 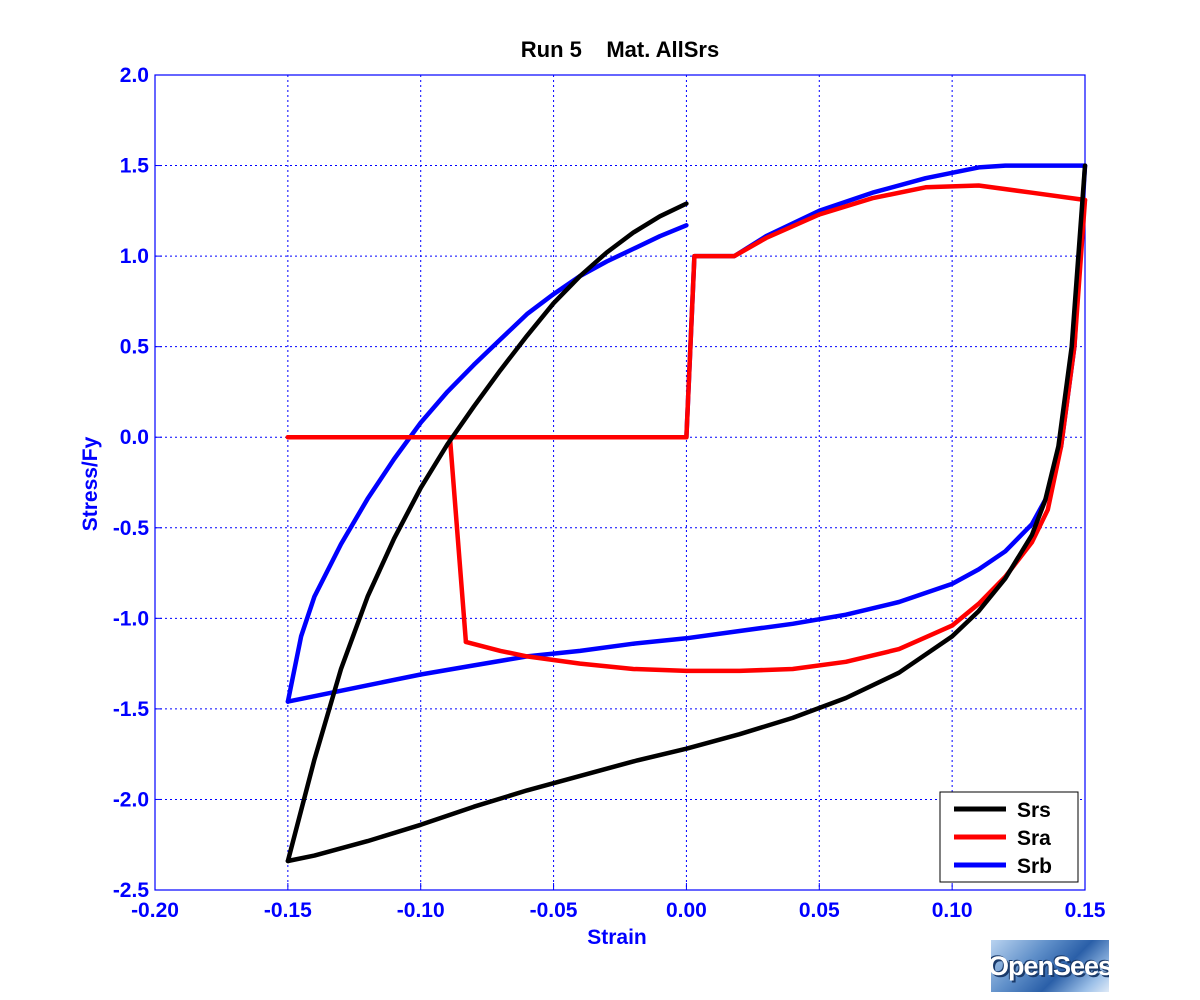 What do you see at coordinates (1034, 866) in the screenshot?
I see `legend-label: Srb` at bounding box center [1034, 866].